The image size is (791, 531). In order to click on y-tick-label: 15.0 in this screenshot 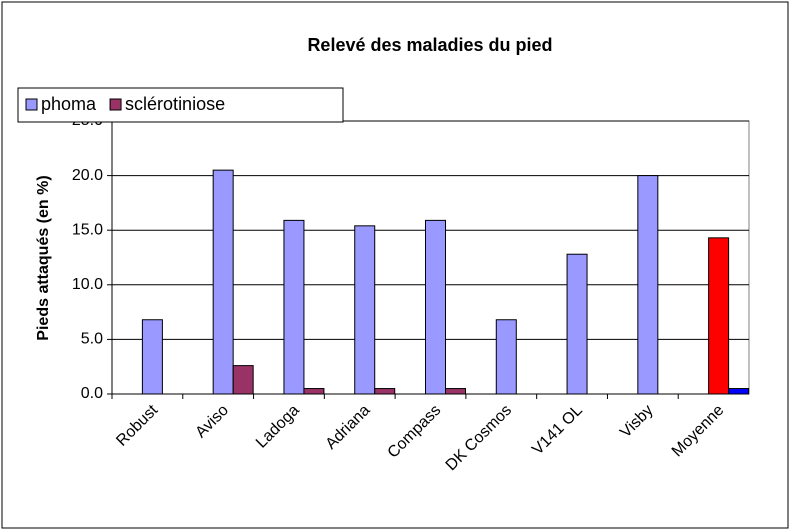, I will do `click(87, 229)`.